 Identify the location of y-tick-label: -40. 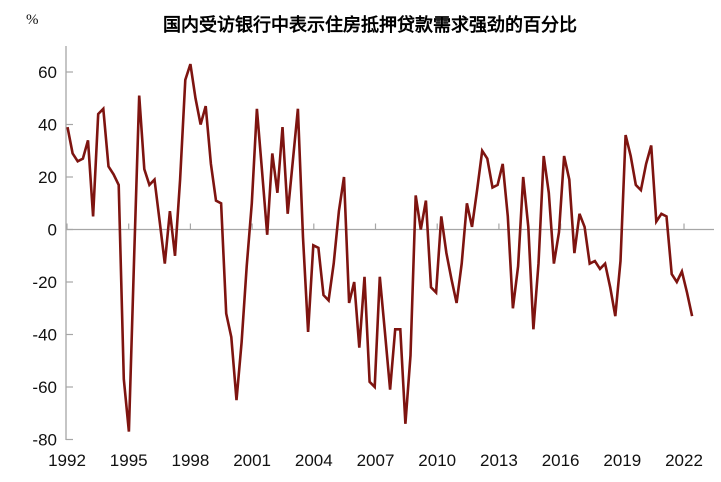
(44, 335).